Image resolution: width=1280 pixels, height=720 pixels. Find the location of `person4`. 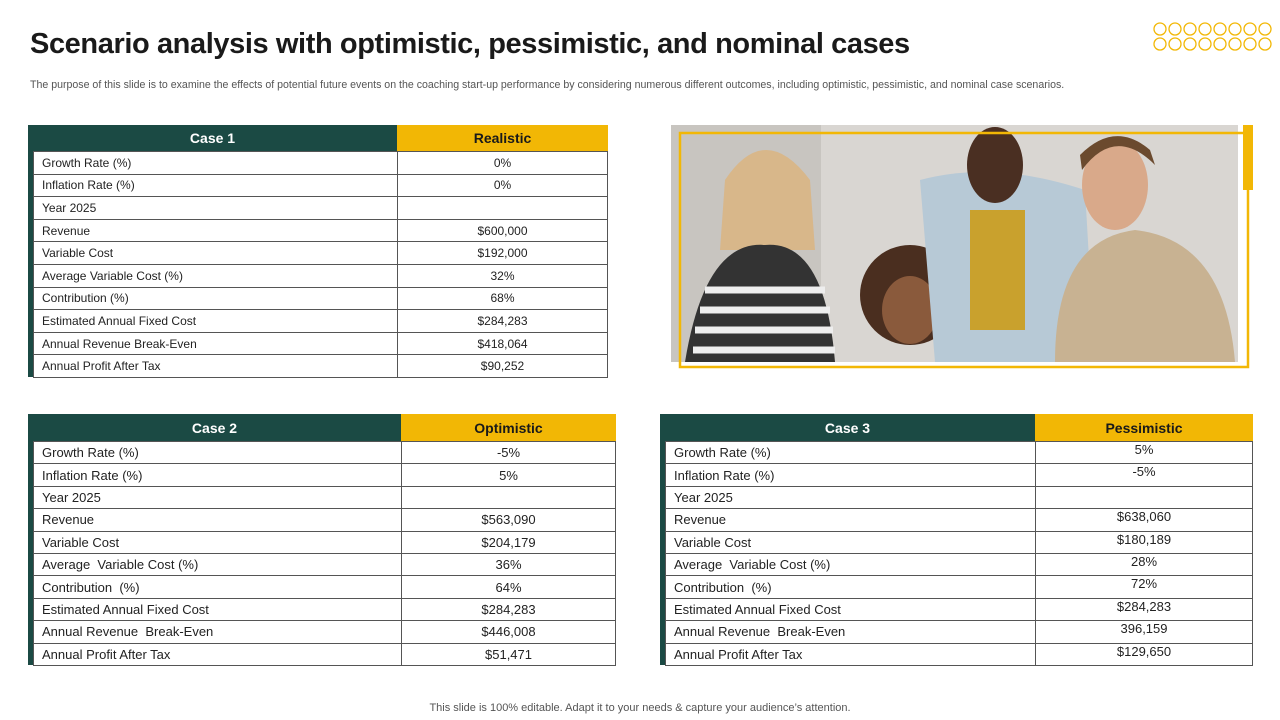

person4 is located at coordinates (1145, 296).